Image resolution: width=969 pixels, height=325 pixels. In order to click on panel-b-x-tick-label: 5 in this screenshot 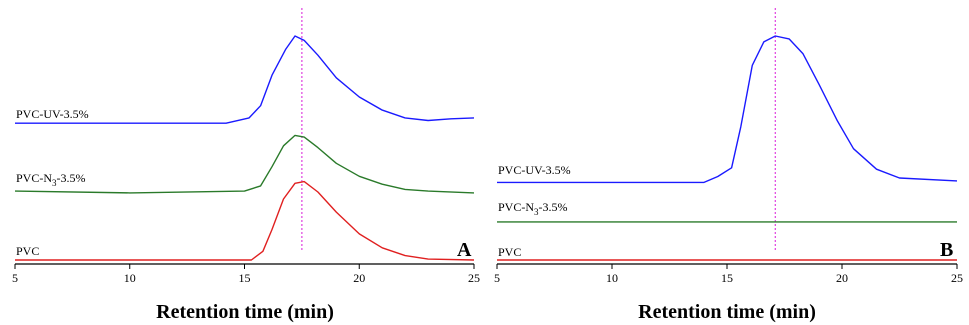, I will do `click(497, 278)`.